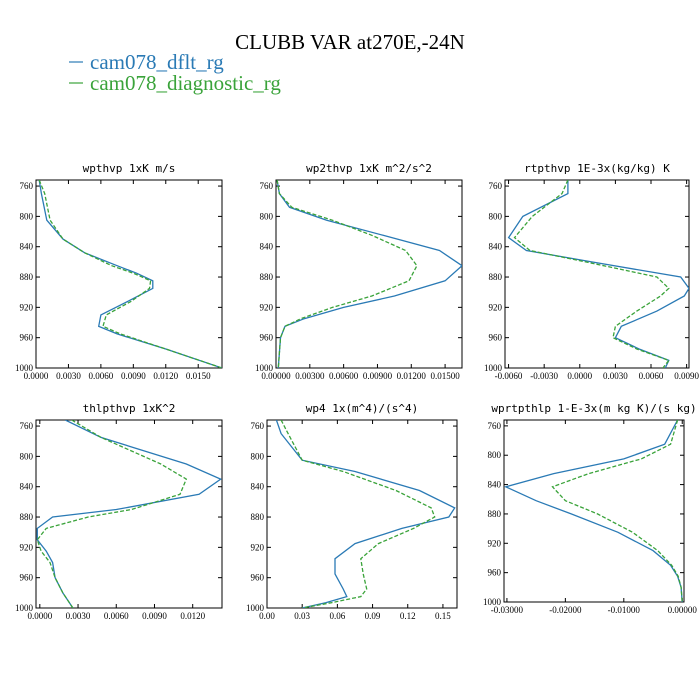 Image resolution: width=700 pixels, height=700 pixels. Describe the element at coordinates (267, 307) in the screenshot. I see `wp2thvp-ytick-label: 920` at that location.